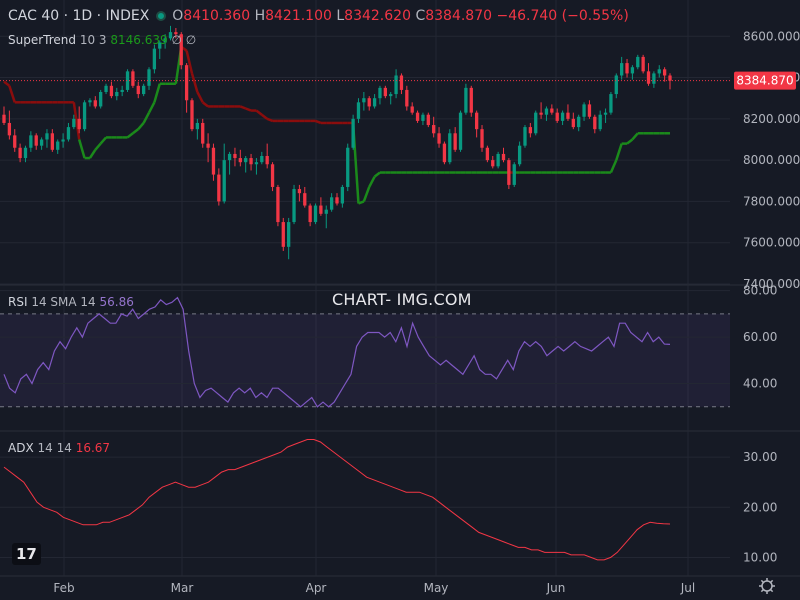 This screenshot has width=800, height=600. I want to click on adx-legend: ADX 14 14 16.67, so click(59, 448).